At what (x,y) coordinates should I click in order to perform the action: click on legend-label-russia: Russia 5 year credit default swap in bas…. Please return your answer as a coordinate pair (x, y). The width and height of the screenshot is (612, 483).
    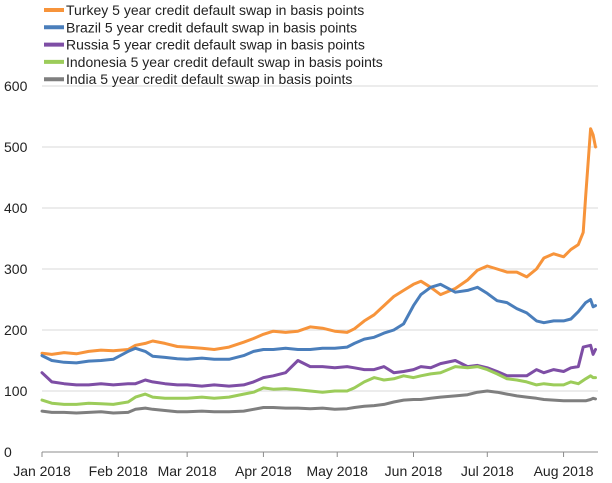
    Looking at the image, I should click on (215, 45).